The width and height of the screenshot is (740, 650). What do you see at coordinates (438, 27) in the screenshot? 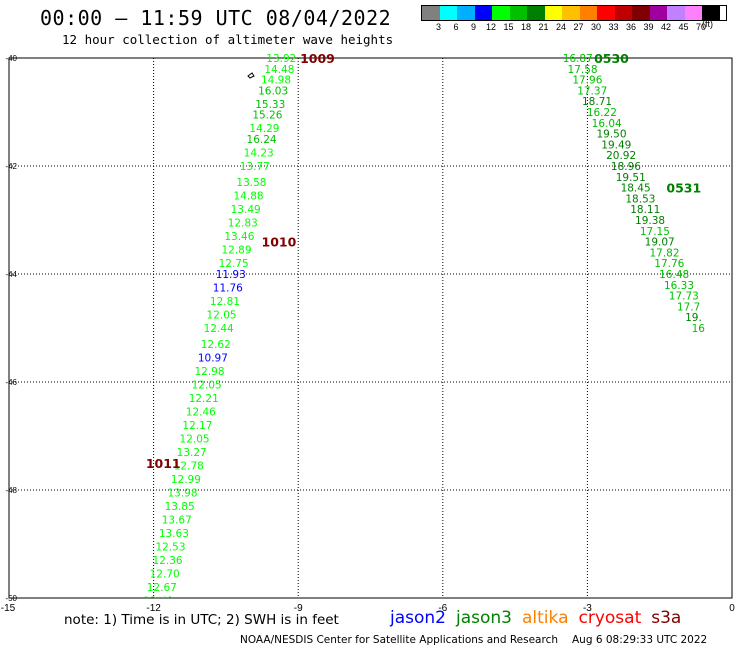
I see `legend-tick-label: 3` at bounding box center [438, 27].